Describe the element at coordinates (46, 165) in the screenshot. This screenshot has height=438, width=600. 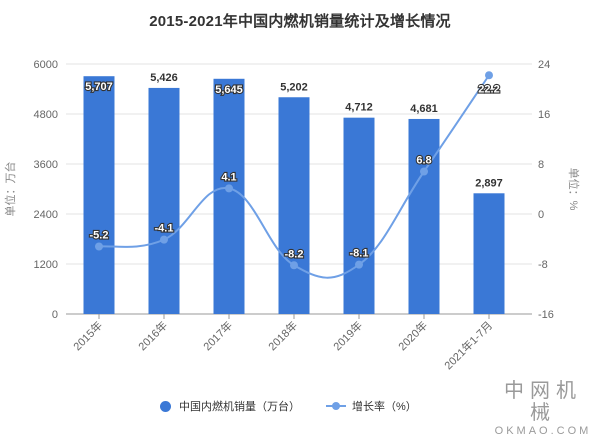
I see `left-axis-tick: 3600` at that location.